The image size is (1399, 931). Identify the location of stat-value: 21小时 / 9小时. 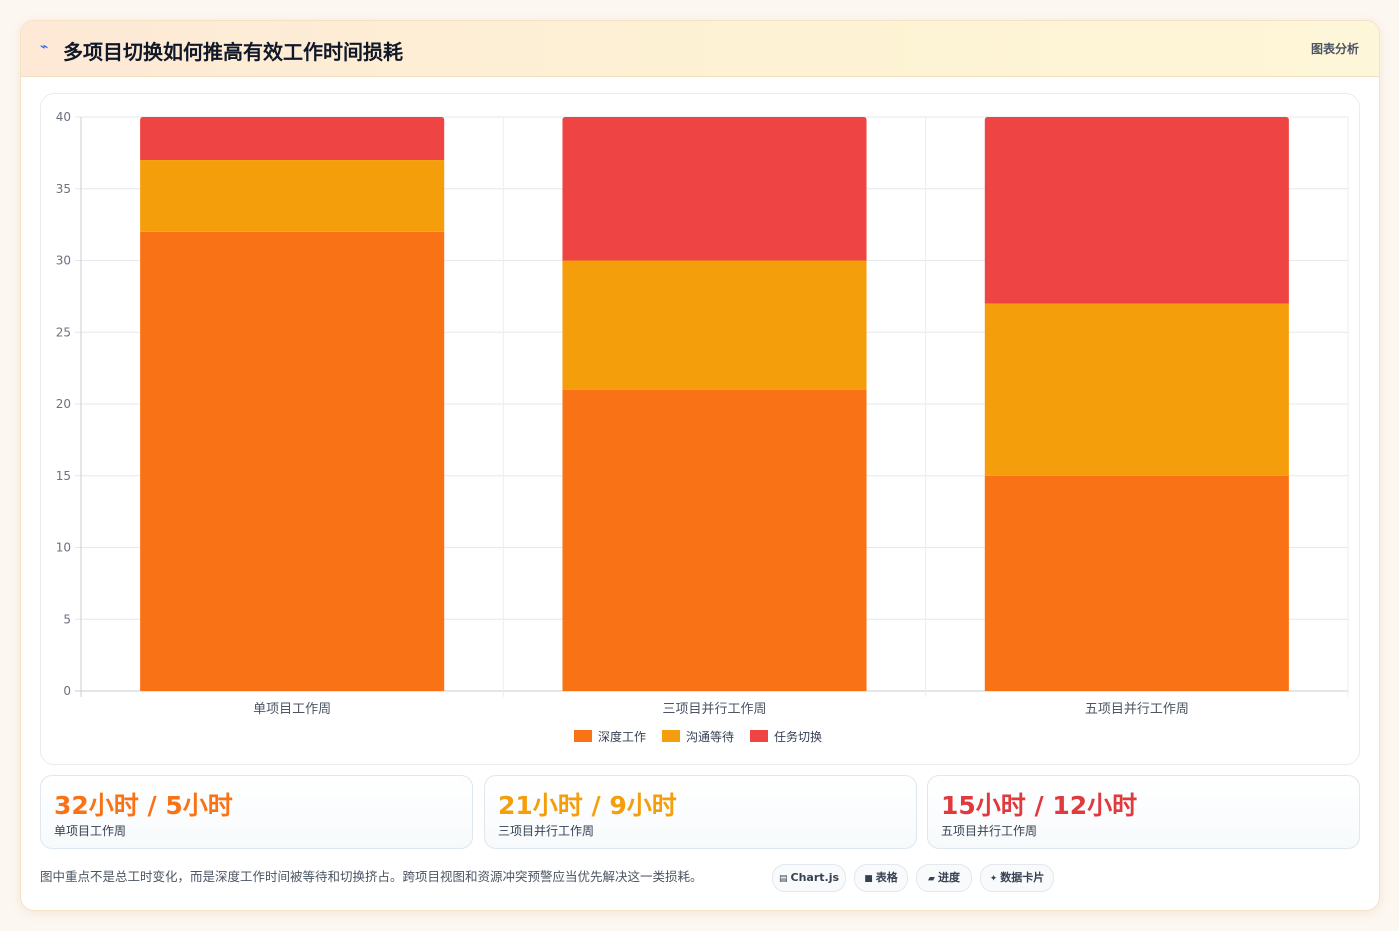
(587, 805).